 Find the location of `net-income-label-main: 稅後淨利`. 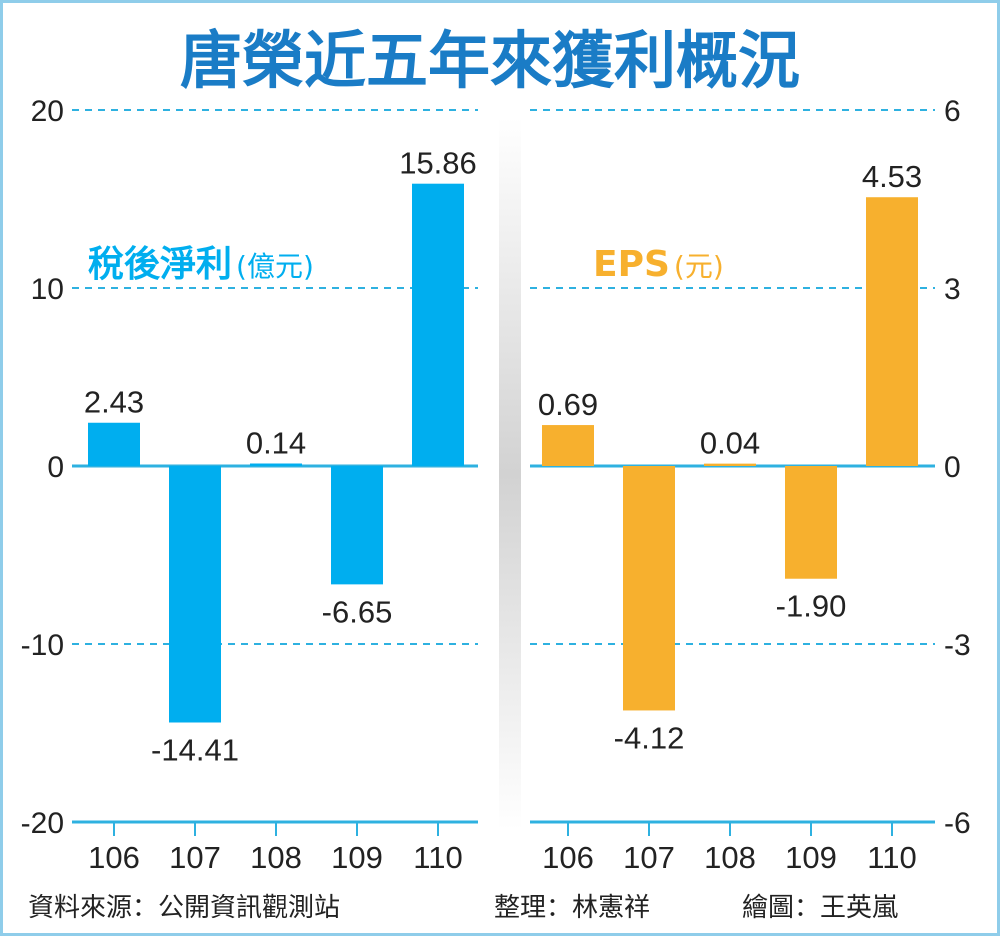

net-income-label-main: 稅後淨利 is located at coordinates (160, 264).